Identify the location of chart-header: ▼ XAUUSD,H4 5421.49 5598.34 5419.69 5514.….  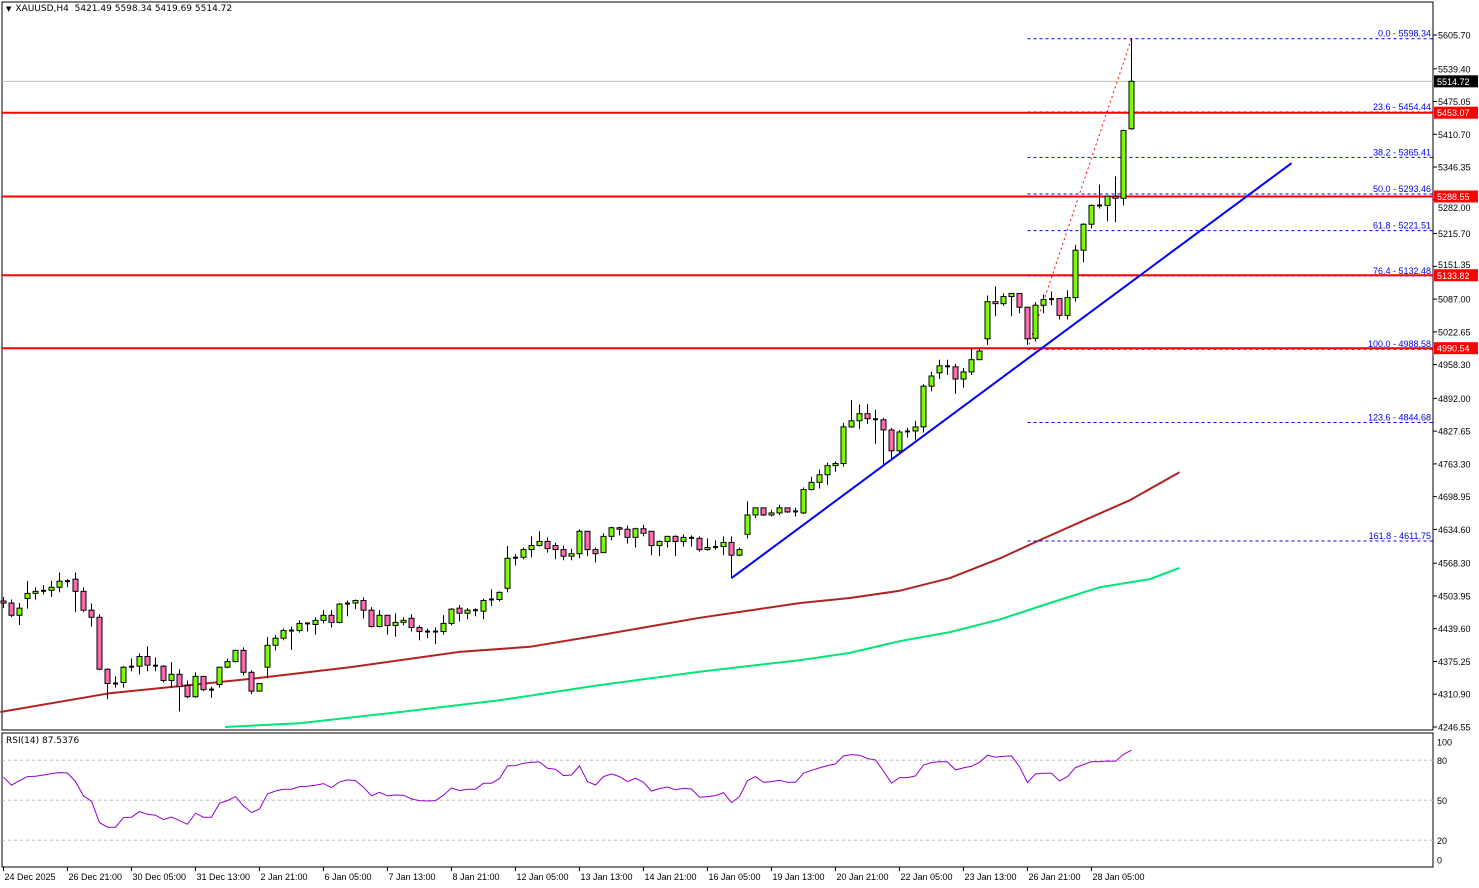
(119, 9).